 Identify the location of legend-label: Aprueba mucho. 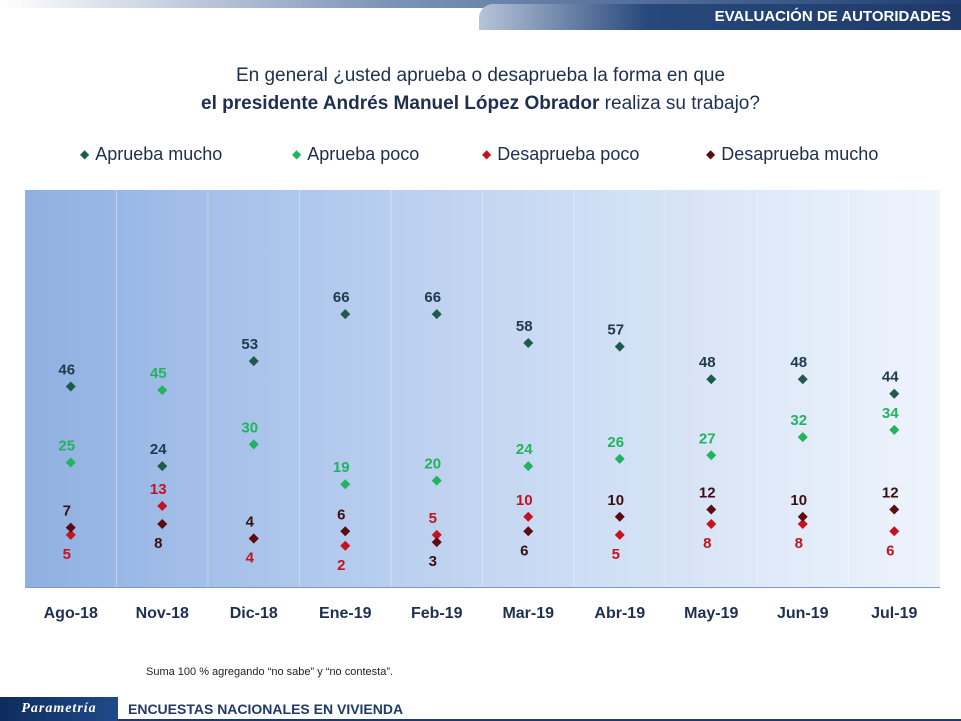
(159, 154).